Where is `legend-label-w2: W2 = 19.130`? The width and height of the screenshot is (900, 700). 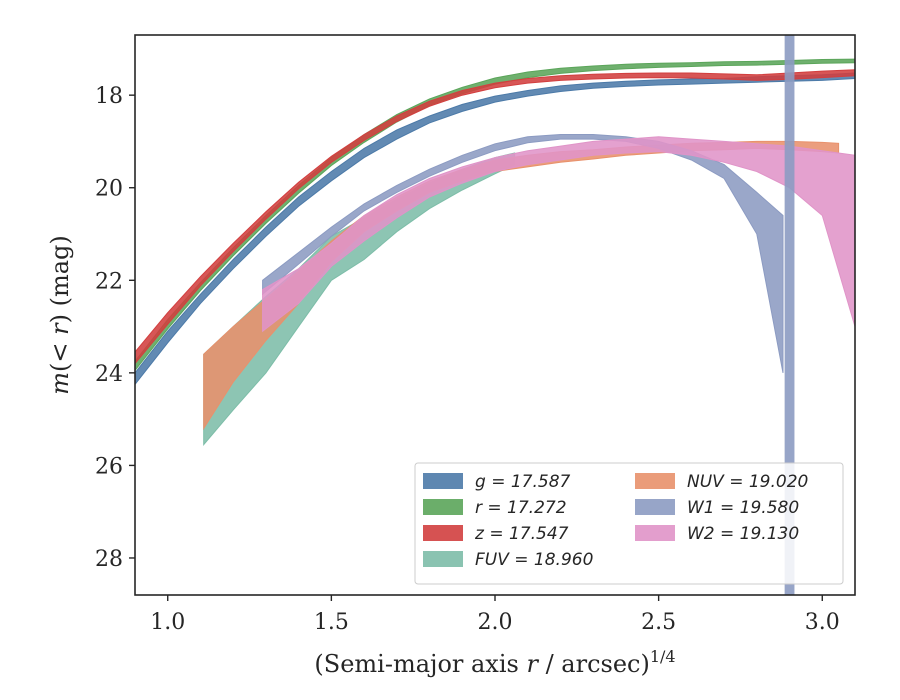
legend-label-w2: W2 = 19.130 is located at coordinates (743, 534).